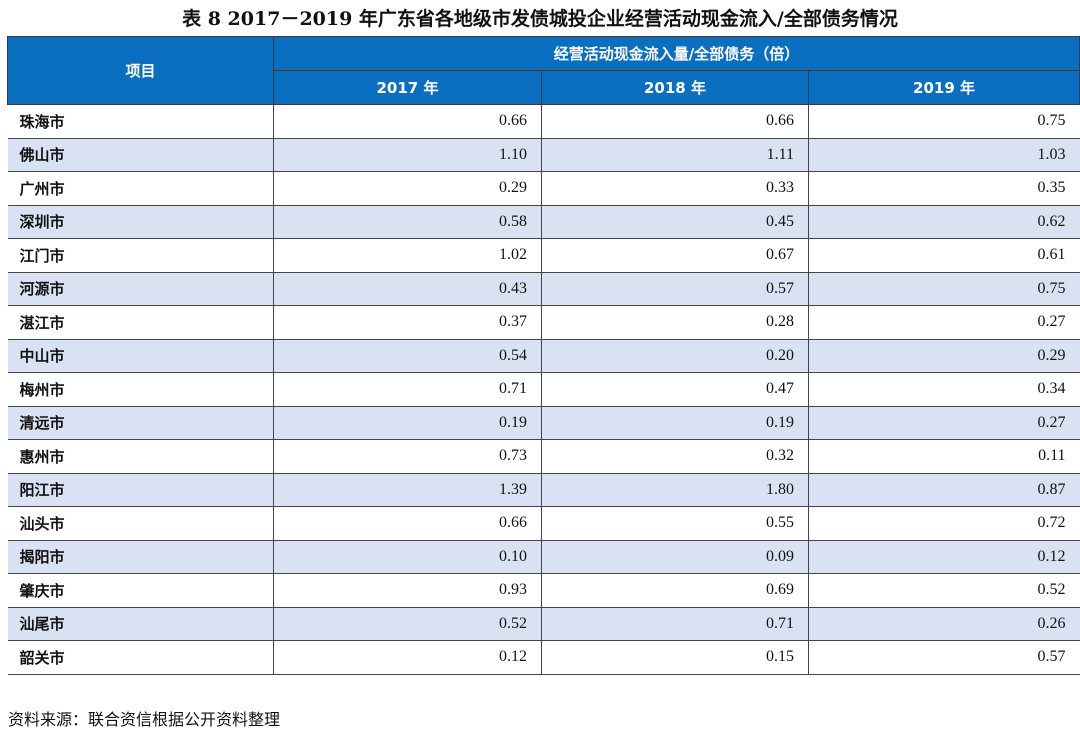  What do you see at coordinates (140, 657) in the screenshot?
I see `city-name: 韶关市` at bounding box center [140, 657].